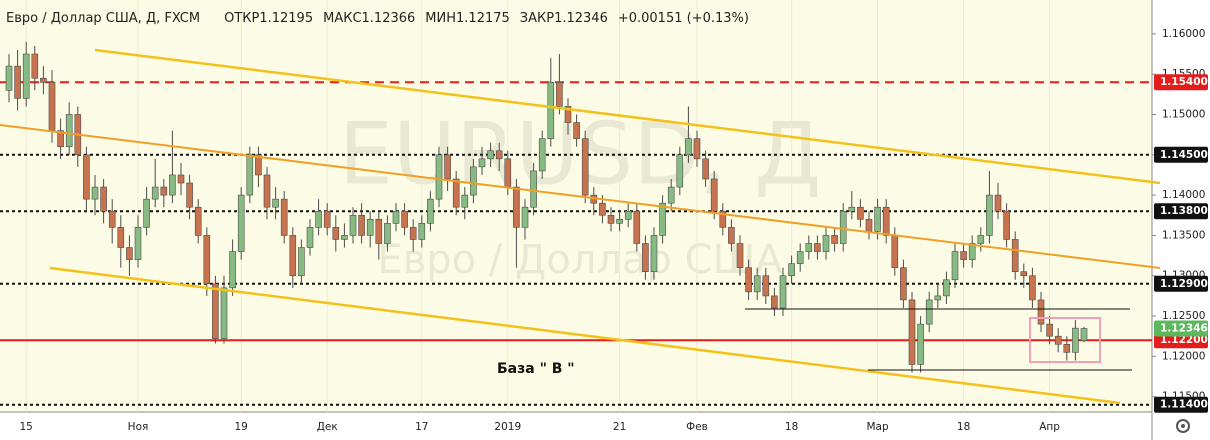 The height and width of the screenshot is (440, 1210). What do you see at coordinates (537, 18) in the screenshot?
I see `ohlc-label: ЗАКР` at bounding box center [537, 18].